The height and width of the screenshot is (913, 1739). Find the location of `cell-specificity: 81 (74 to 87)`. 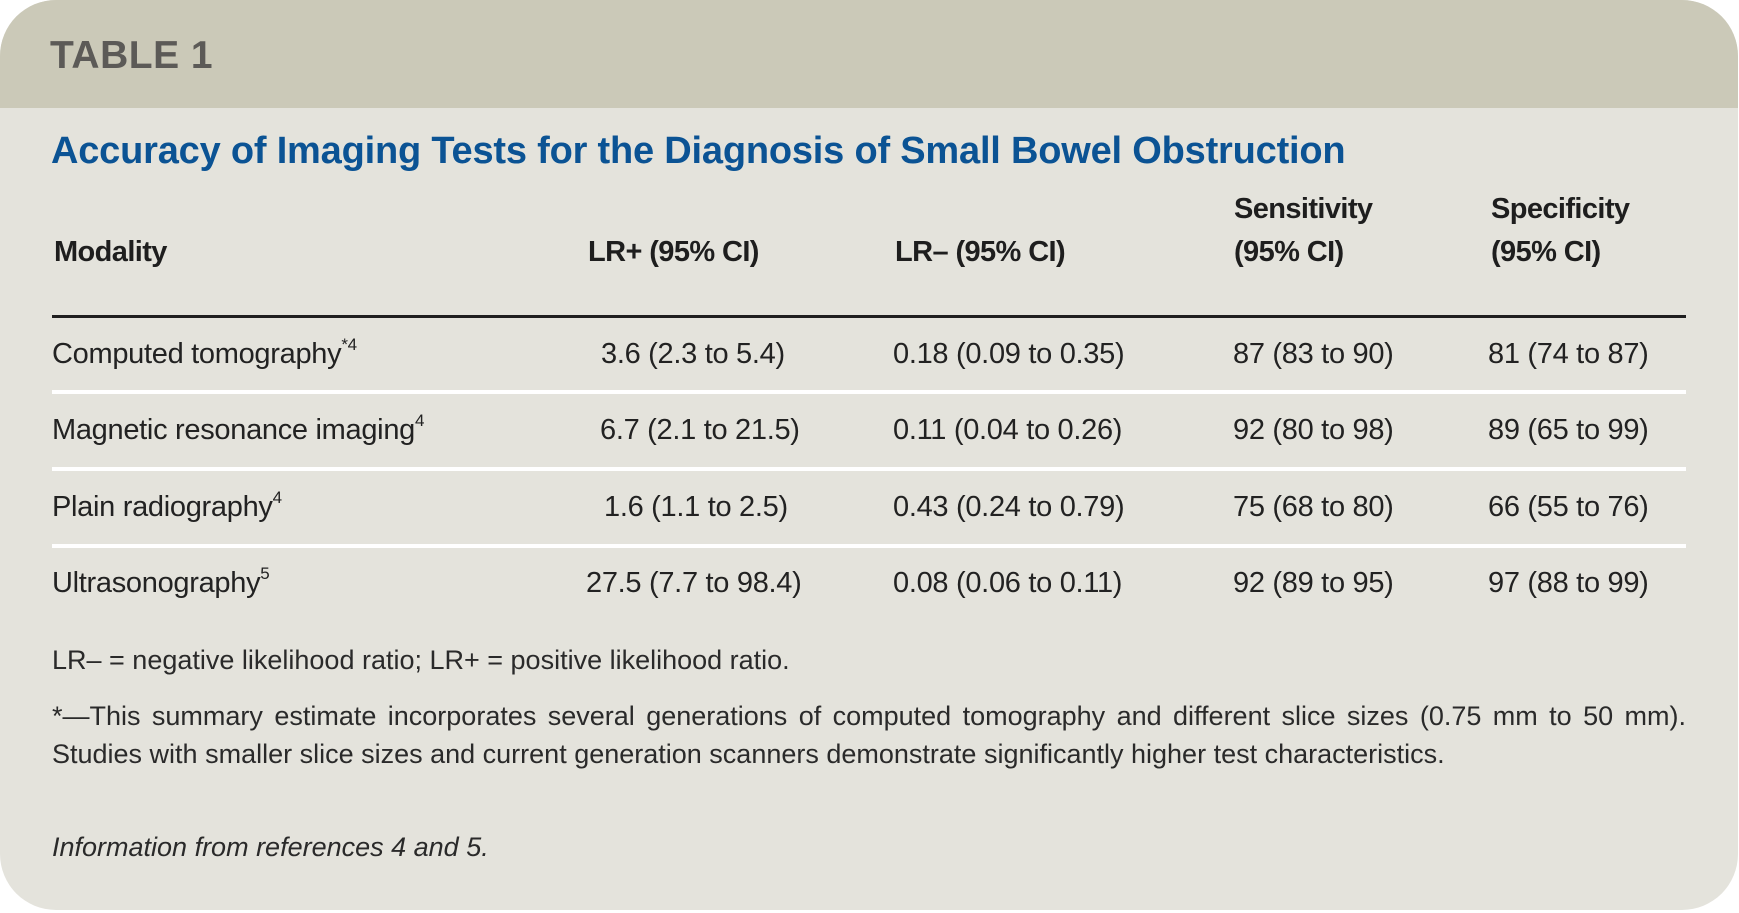

cell-specificity: 81 (74 to 87) is located at coordinates (1568, 354).